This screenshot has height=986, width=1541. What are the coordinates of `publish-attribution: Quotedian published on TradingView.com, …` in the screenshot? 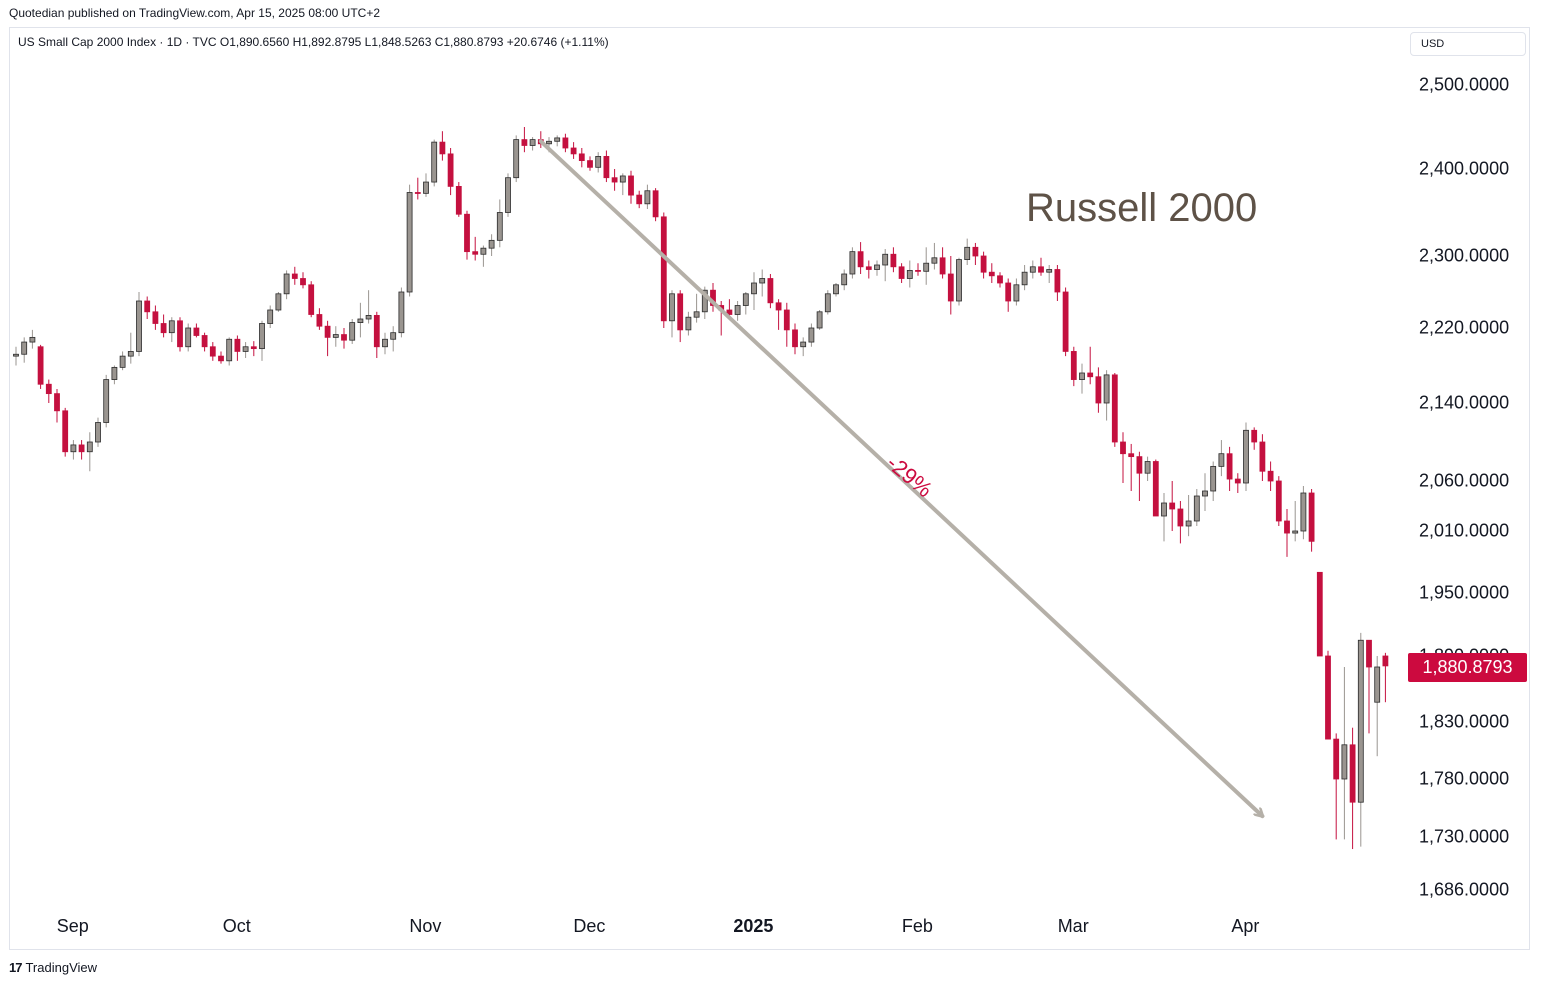 It's located at (195, 13).